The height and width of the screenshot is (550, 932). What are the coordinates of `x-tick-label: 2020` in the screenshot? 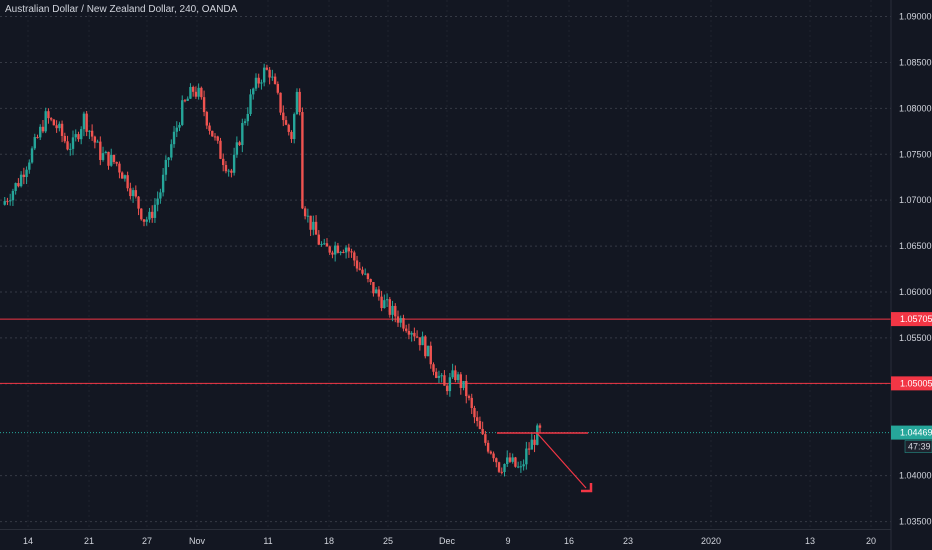 It's located at (711, 541).